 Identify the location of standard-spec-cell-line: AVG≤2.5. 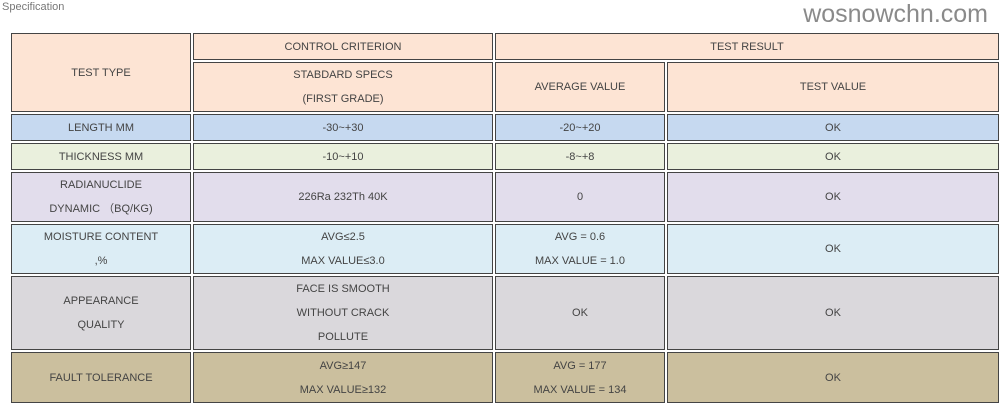
(343, 237).